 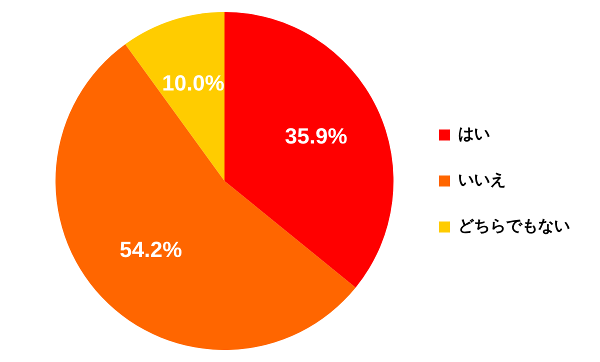 What do you see at coordinates (193, 83) in the screenshot?
I see `data-label: 10.0%` at bounding box center [193, 83].